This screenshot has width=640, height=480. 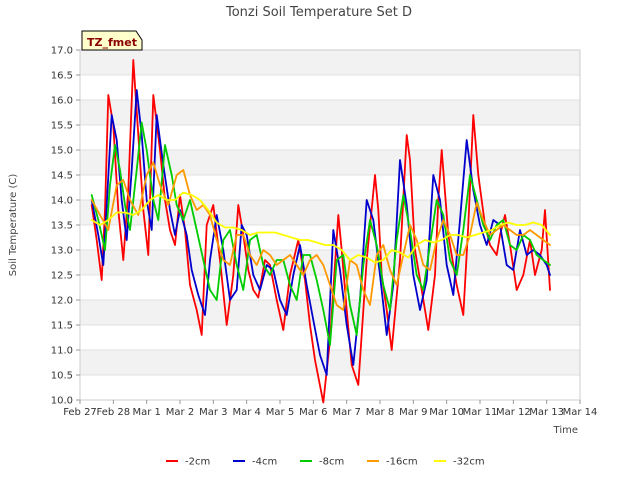 What do you see at coordinates (469, 462) in the screenshot?
I see `legend-label: -32cm` at bounding box center [469, 462].